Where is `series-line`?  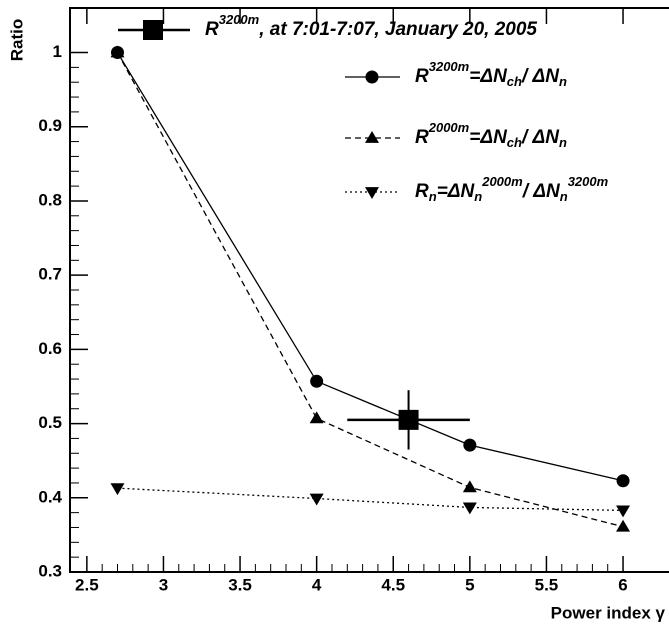
series-line is located at coordinates (370, 499).